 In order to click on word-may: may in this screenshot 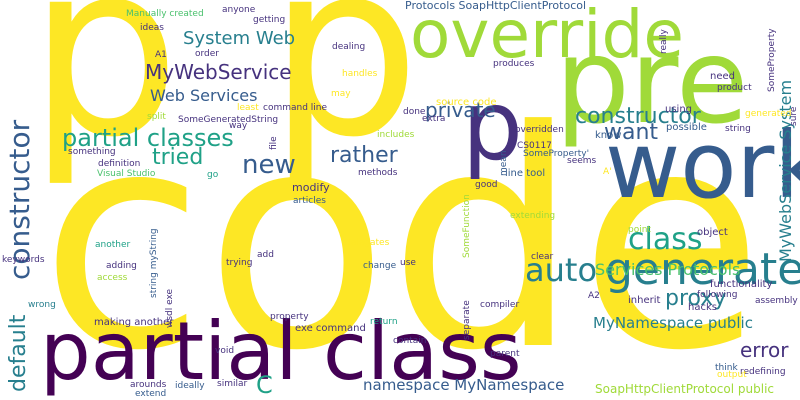, I will do `click(341, 94)`.